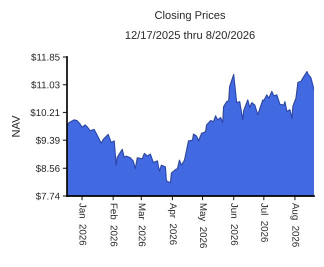  What do you see at coordinates (45, 85) in the screenshot?
I see `y-tick-label: $11.03` at bounding box center [45, 85].